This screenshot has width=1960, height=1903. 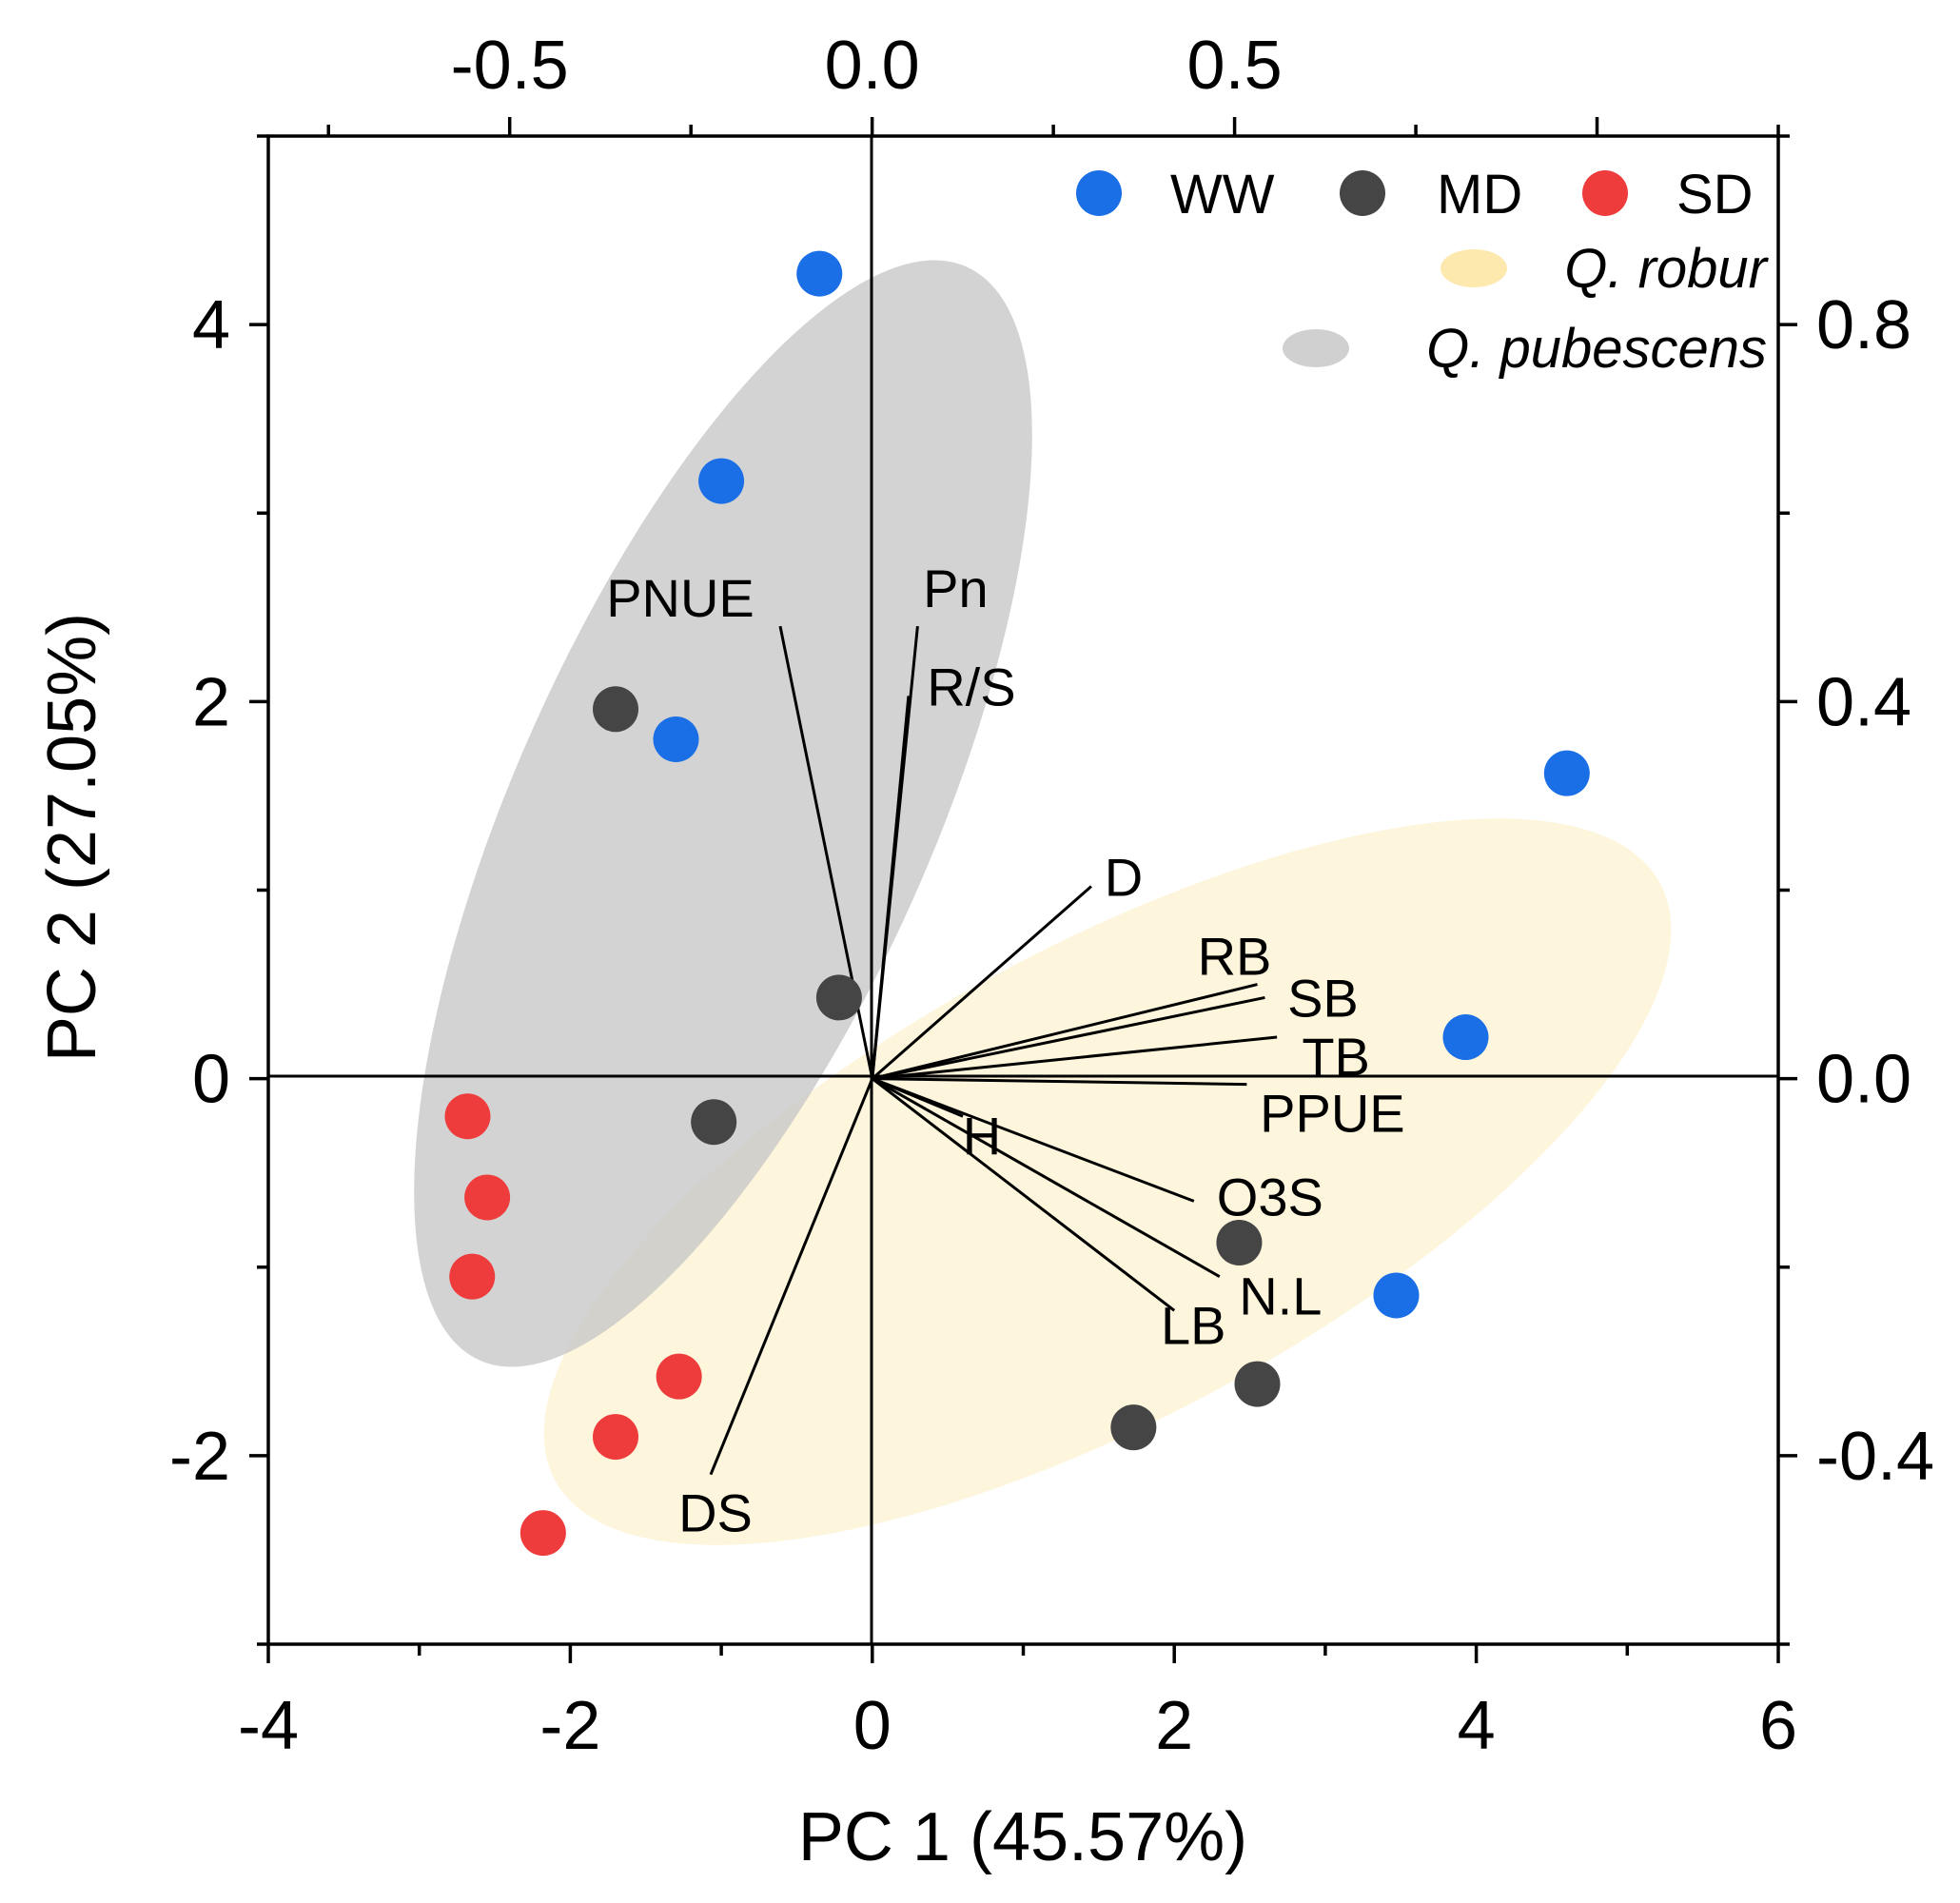 I want to click on x-tick-label: 4, so click(x=1477, y=1726).